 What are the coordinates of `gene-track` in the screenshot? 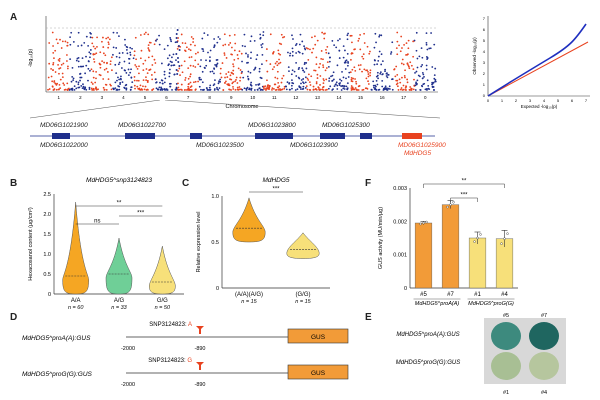 It's located at (232, 136).